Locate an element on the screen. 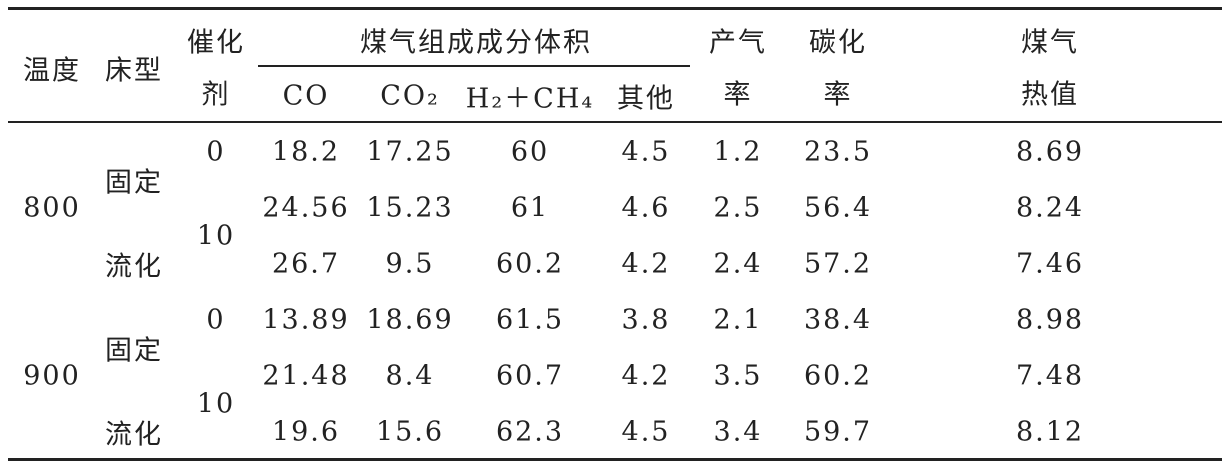  subheader-cell: CO is located at coordinates (306, 96).